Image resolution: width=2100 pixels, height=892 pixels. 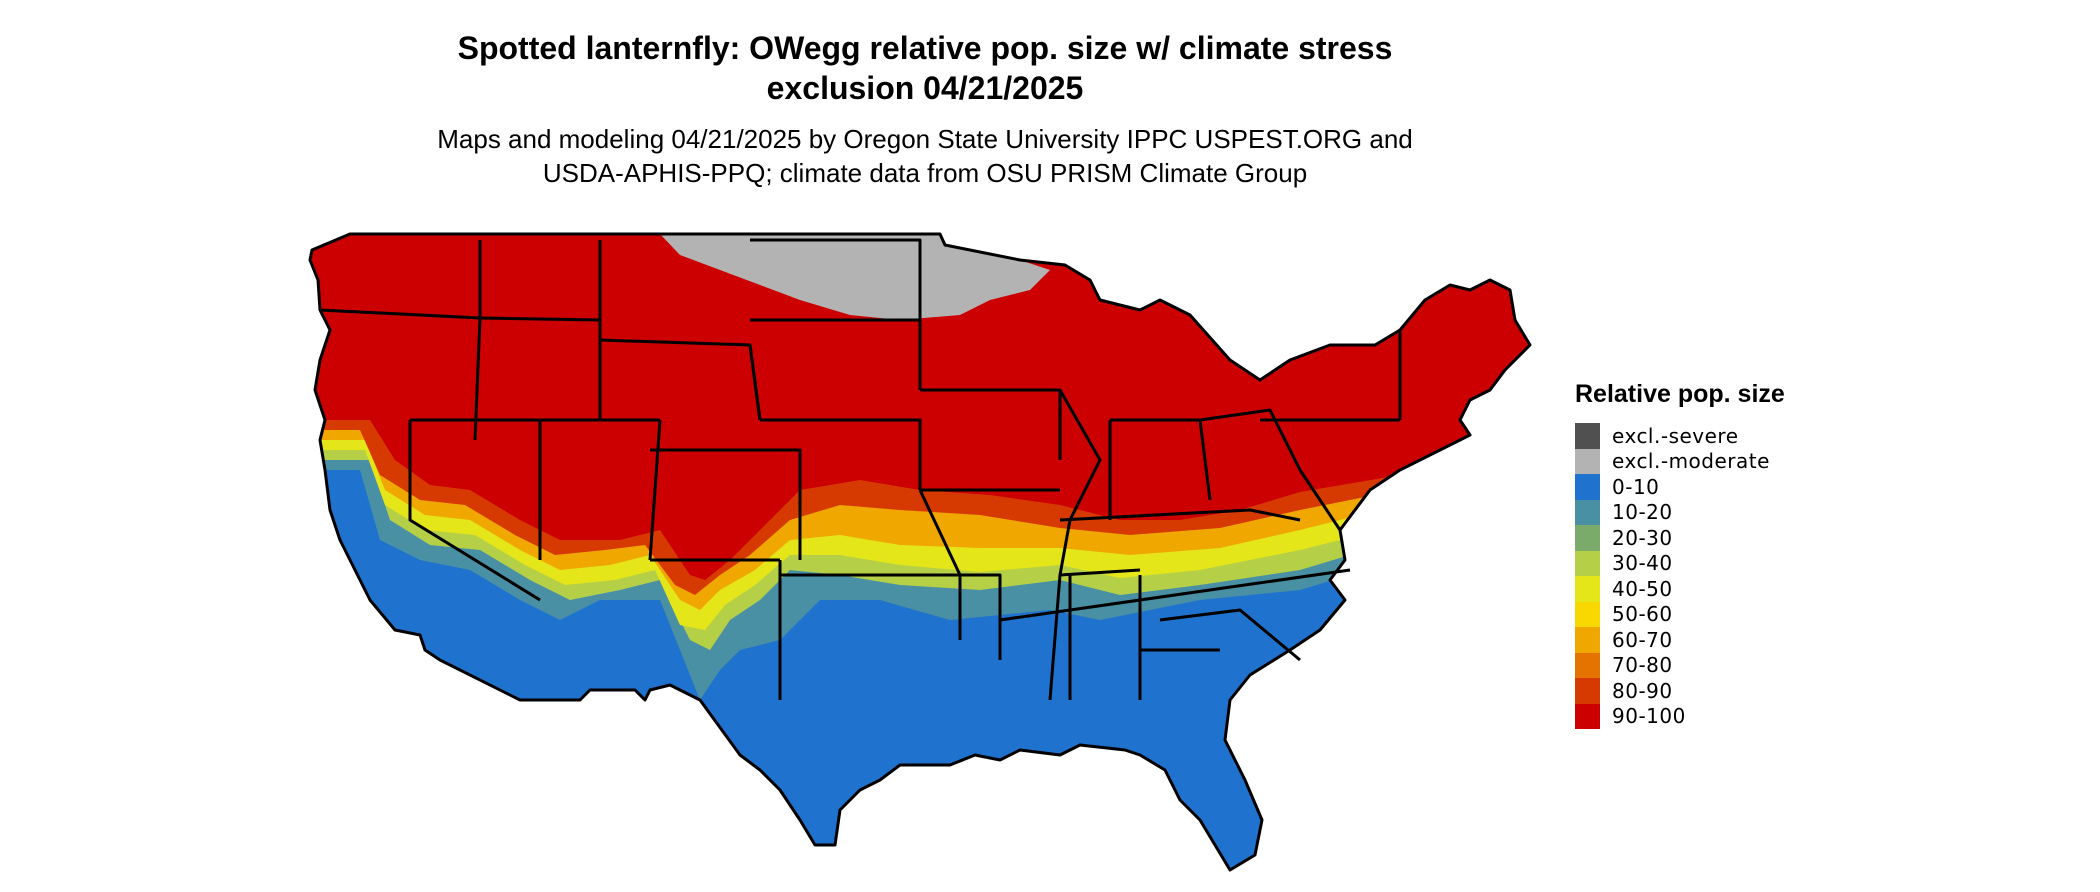 What do you see at coordinates (1680, 394) in the screenshot?
I see `legend-title: Relative pop. size` at bounding box center [1680, 394].